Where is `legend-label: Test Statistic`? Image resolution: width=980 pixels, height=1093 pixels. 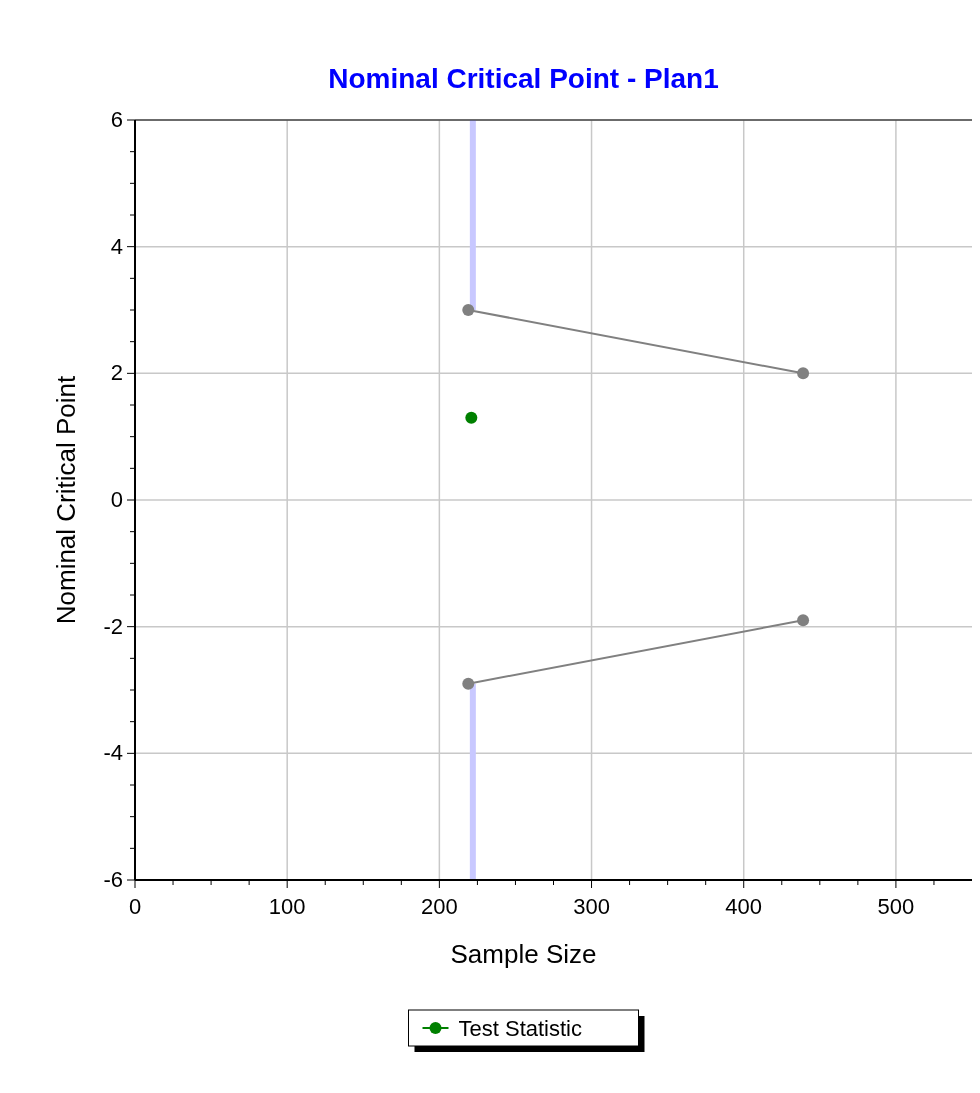 legend-label: Test Statistic is located at coordinates (520, 1028).